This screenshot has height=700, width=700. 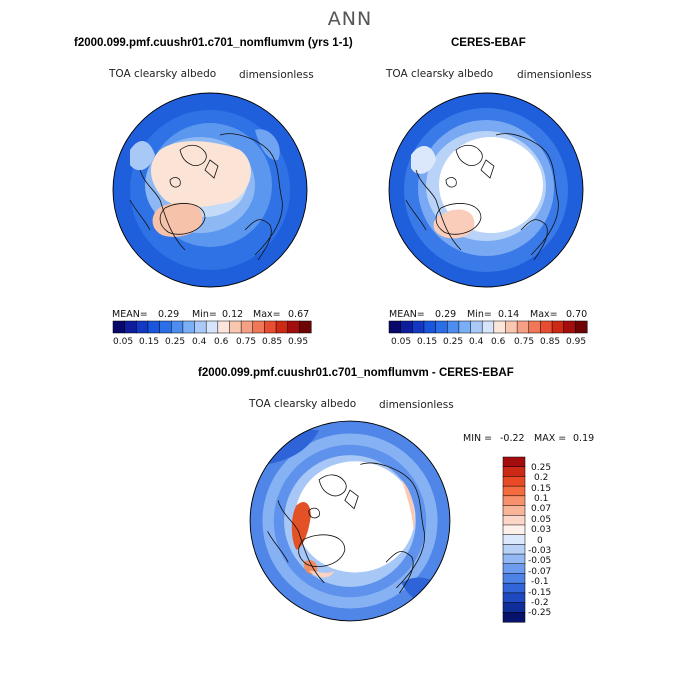 What do you see at coordinates (540, 593) in the screenshot?
I see `panel-3-colorbar-tick: -0.15` at bounding box center [540, 593].